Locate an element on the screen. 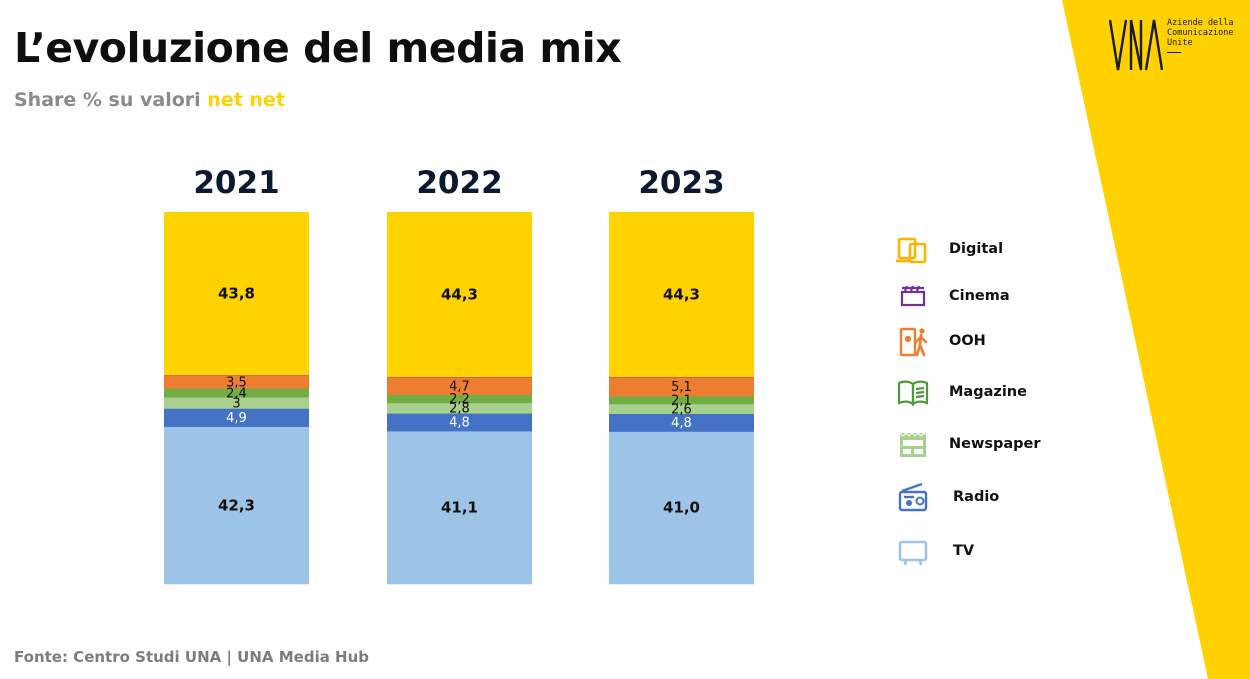 Image resolution: width=1250 pixels, height=679 pixels. subtitle-highlight: net net is located at coordinates (246, 100).